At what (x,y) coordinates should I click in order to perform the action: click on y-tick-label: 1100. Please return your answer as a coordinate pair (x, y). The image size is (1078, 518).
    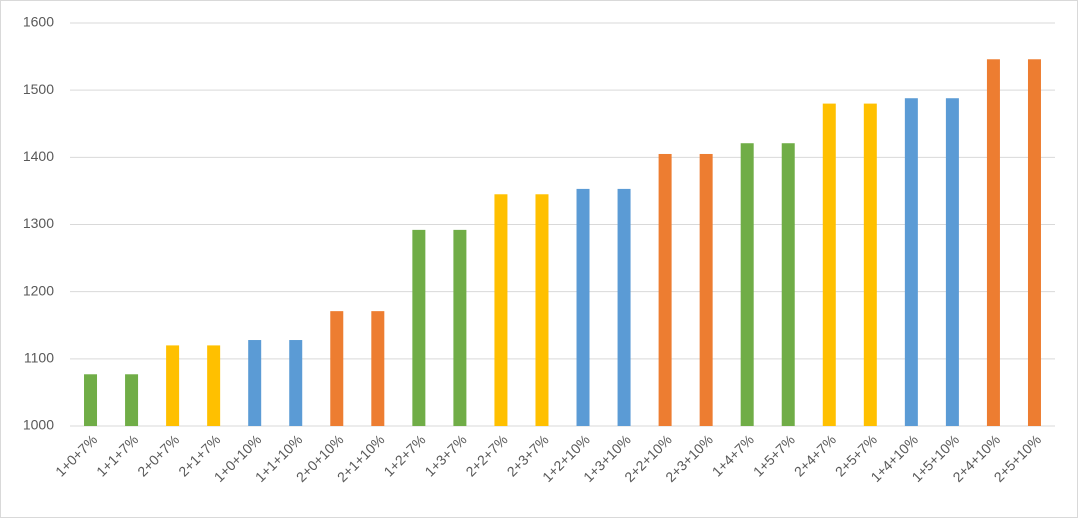
    Looking at the image, I should click on (39, 358).